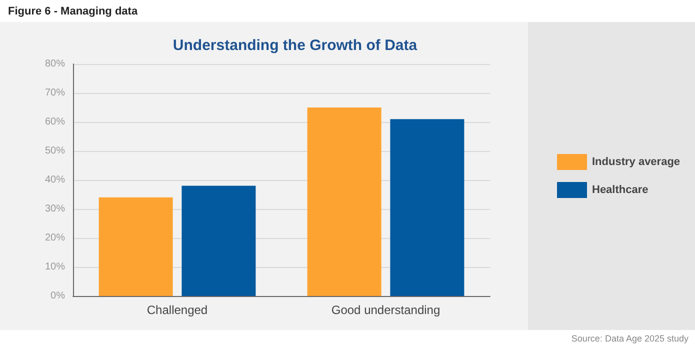  What do you see at coordinates (55, 267) in the screenshot?
I see `y-tick-label: 10%` at bounding box center [55, 267].